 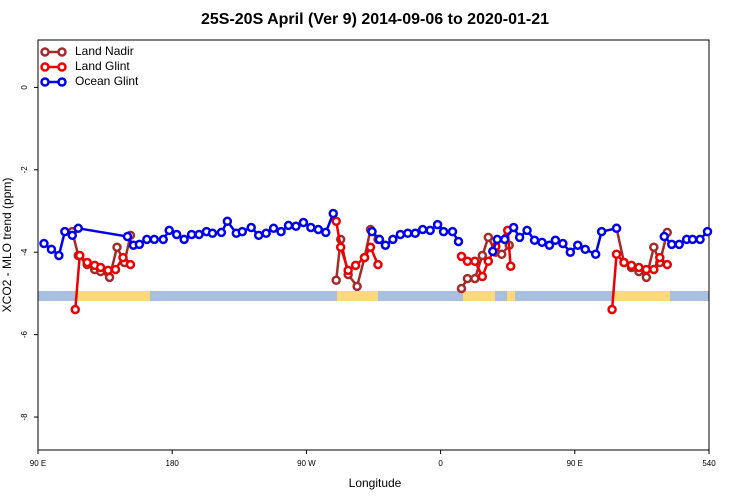 What do you see at coordinates (373, 296) in the screenshot?
I see `land-sea-strip` at bounding box center [373, 296].